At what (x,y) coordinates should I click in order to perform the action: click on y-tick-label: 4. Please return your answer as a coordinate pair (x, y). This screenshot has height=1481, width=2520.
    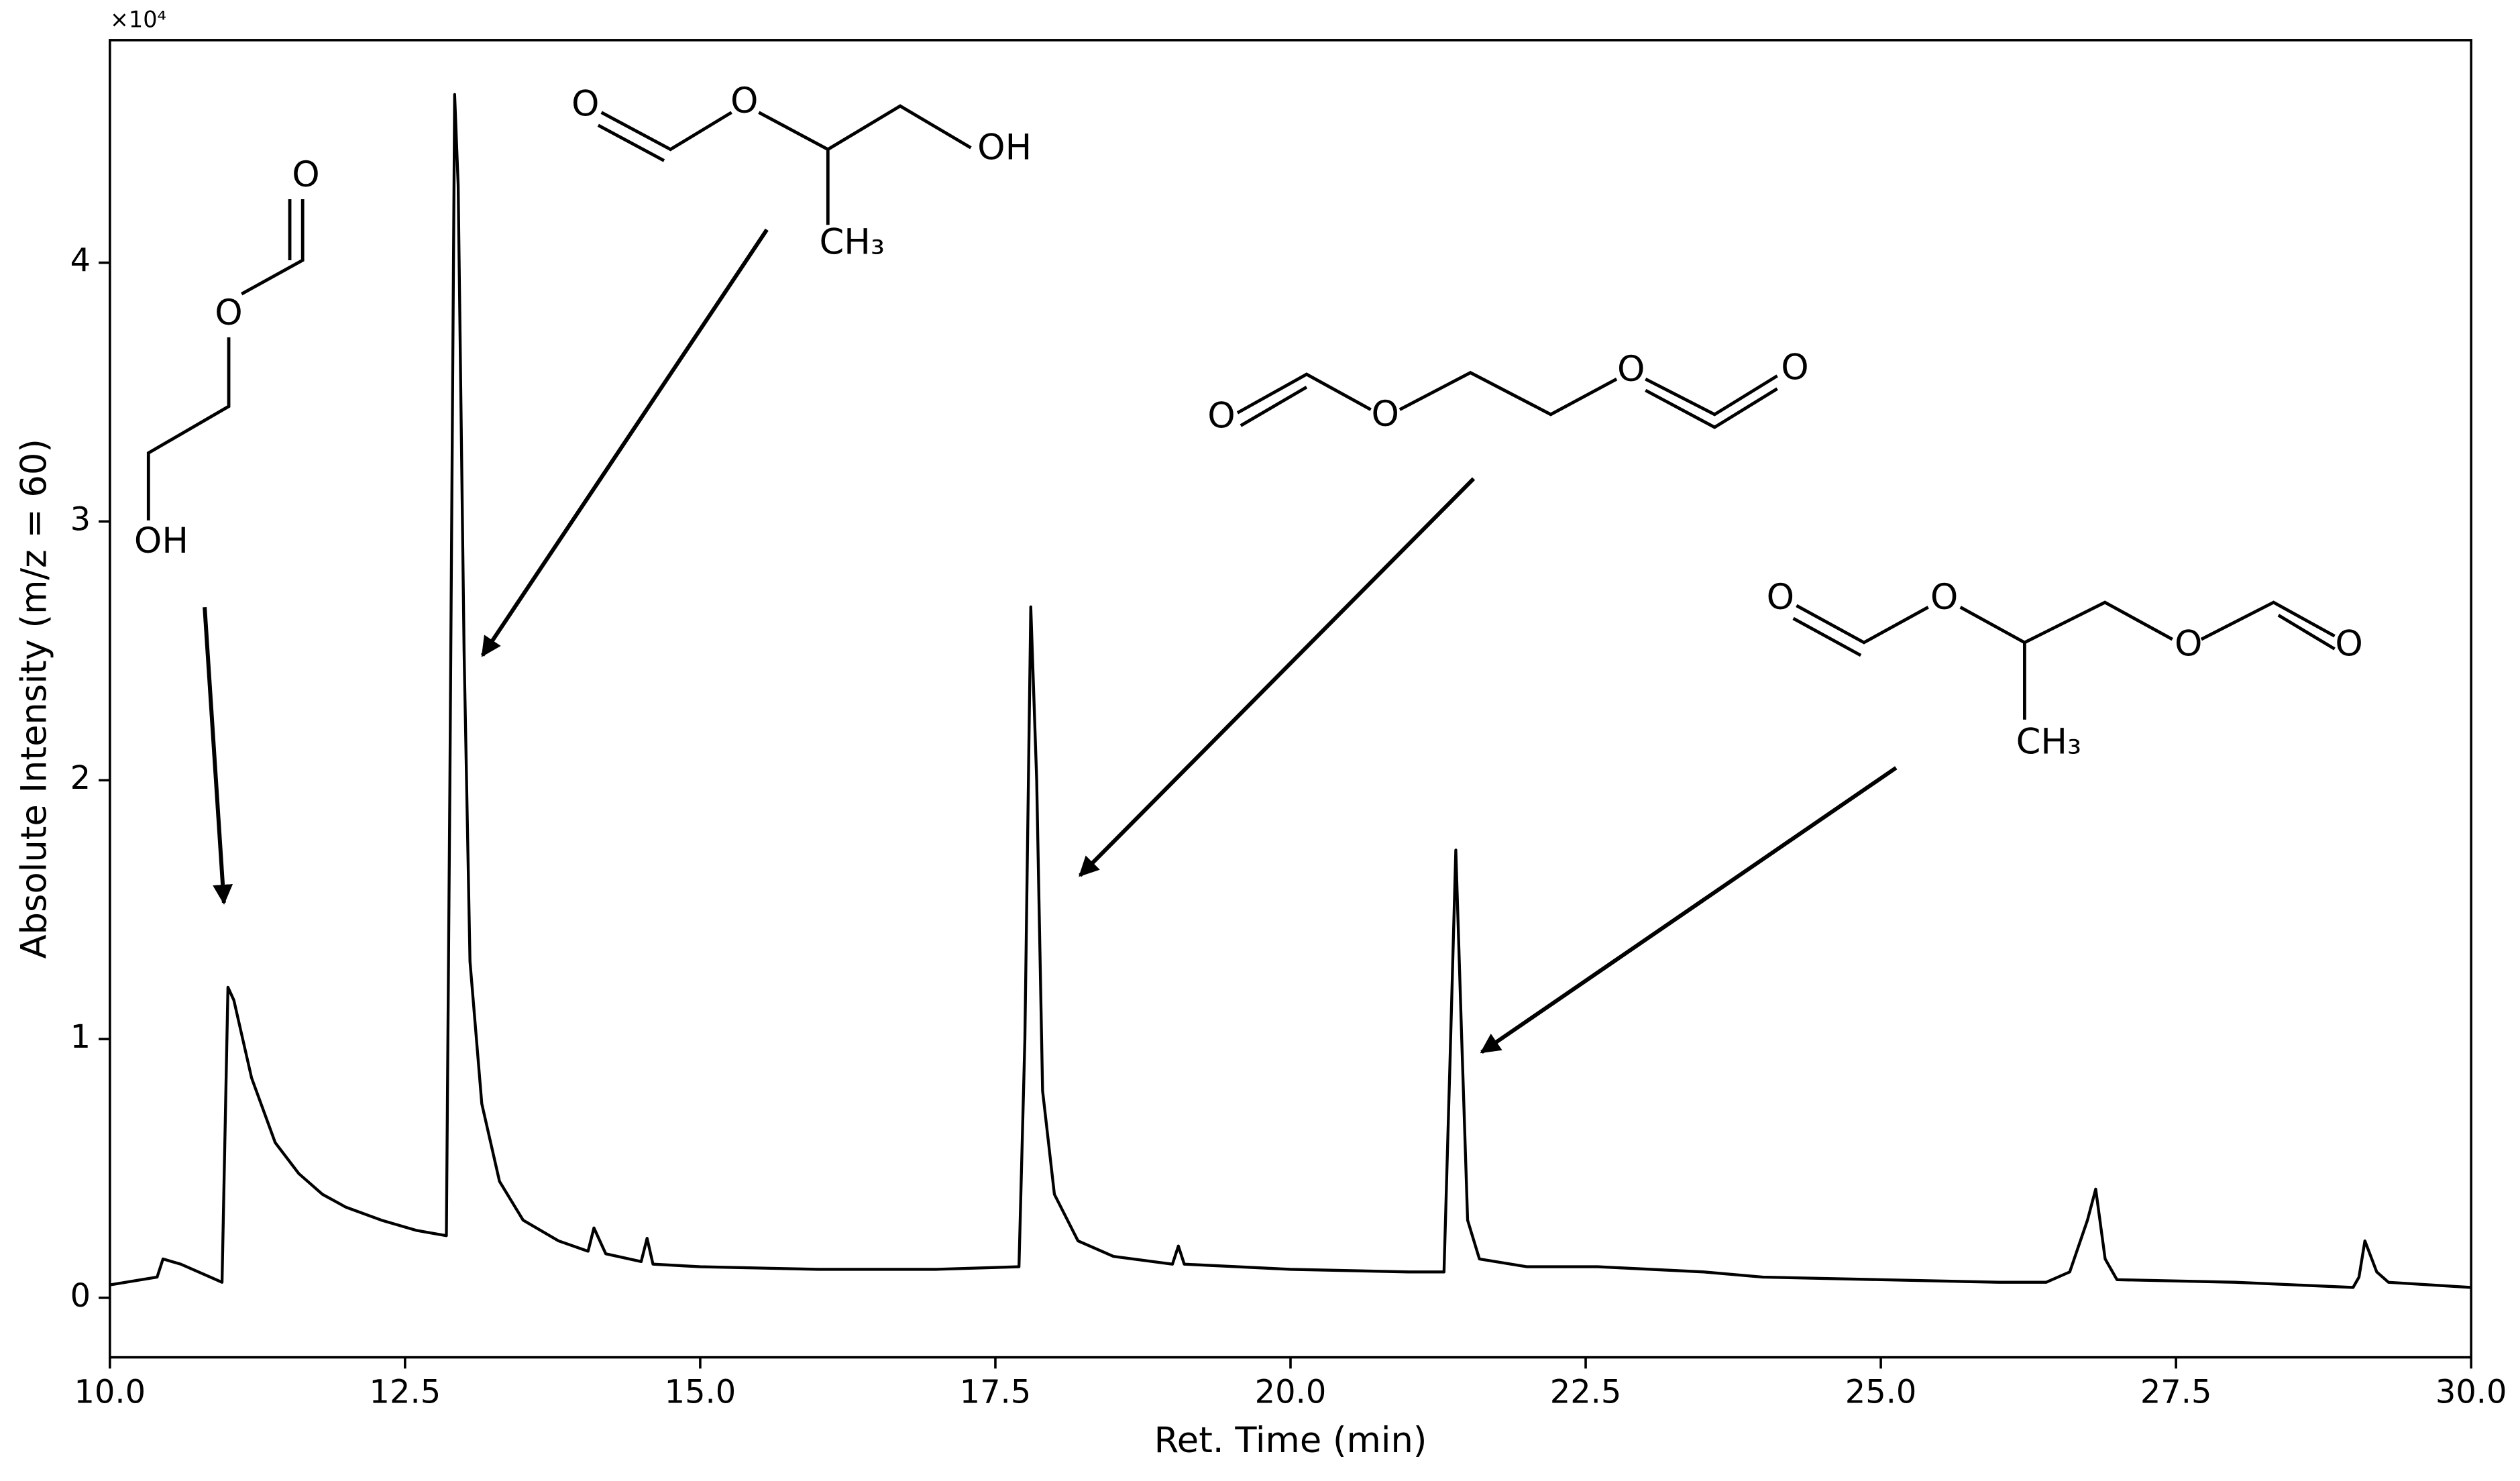
    Looking at the image, I should click on (80, 261).